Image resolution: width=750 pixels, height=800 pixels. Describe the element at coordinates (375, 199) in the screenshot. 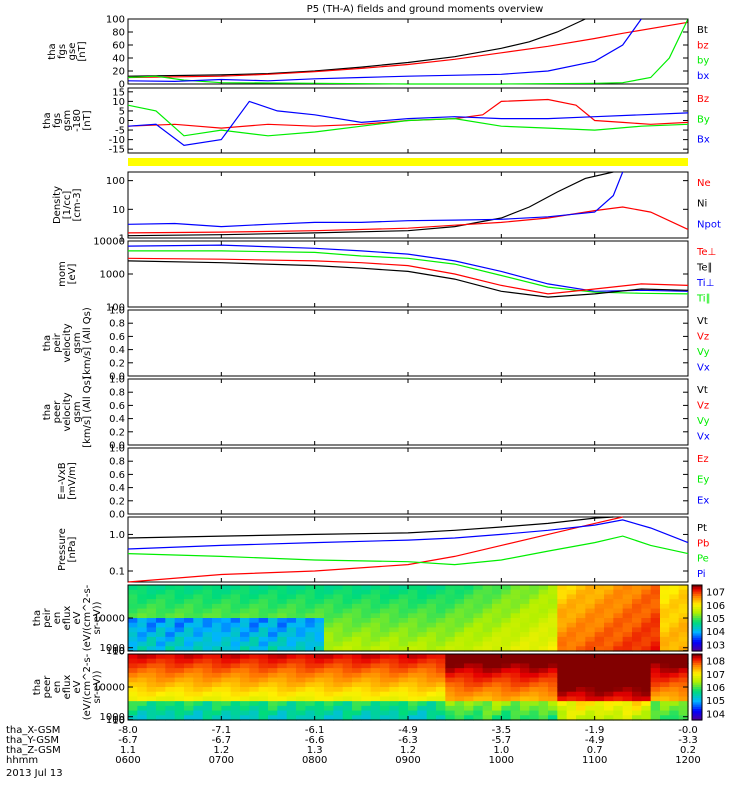

I see `series-line-npot` at that location.